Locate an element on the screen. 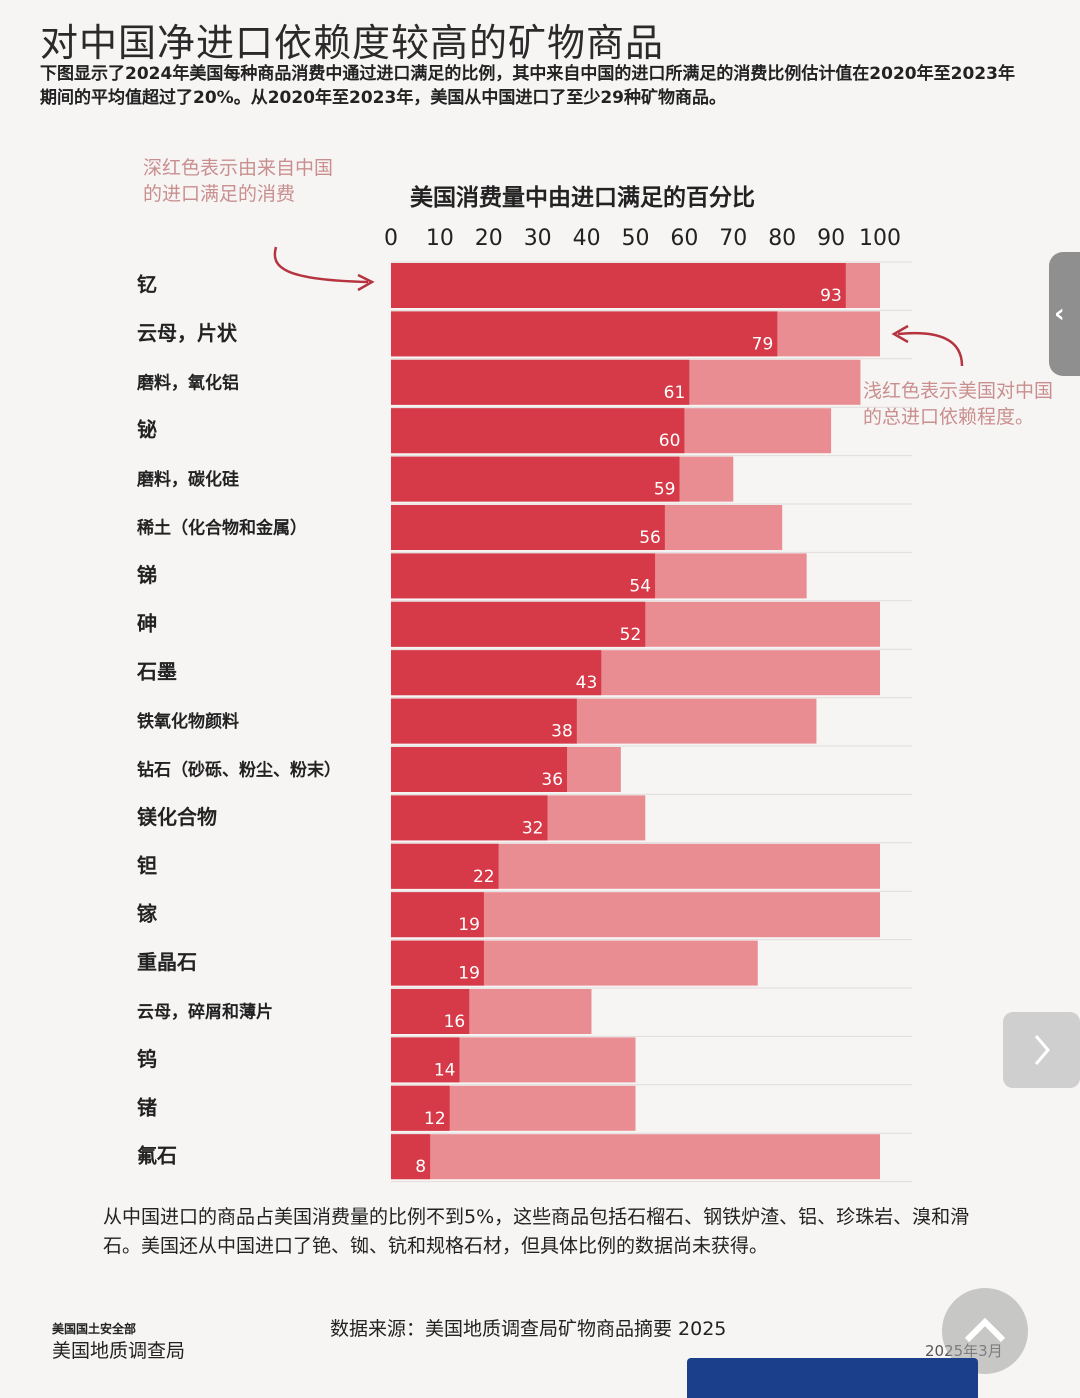 Image resolution: width=1080 pixels, height=1398 pixels. x-tick-label: 100 is located at coordinates (880, 238).